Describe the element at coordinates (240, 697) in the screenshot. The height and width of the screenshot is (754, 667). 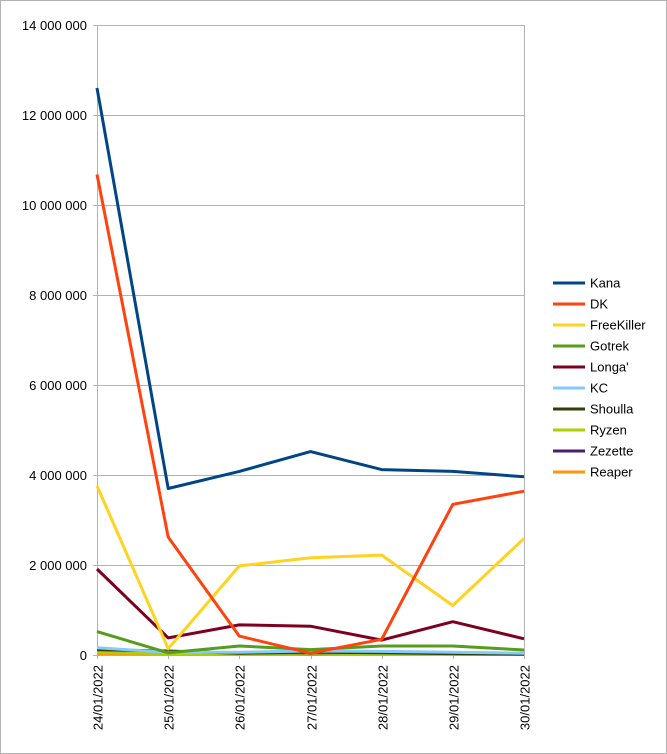
I see `x-tick-label: 26/01/2022` at that location.